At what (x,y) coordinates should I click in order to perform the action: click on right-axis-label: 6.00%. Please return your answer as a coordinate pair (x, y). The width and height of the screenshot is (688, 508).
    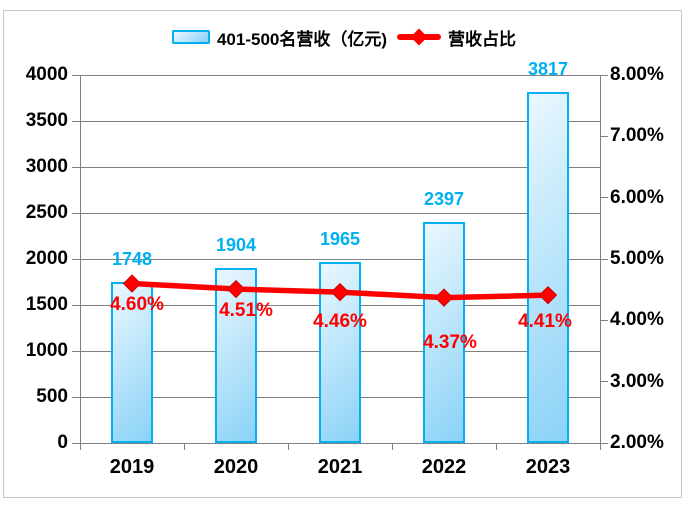
    Looking at the image, I should click on (637, 197).